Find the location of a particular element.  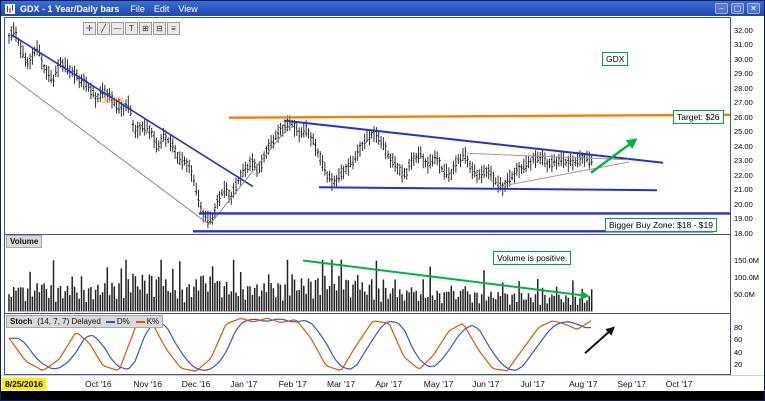

close-button: ✕ is located at coordinates (753, 8).